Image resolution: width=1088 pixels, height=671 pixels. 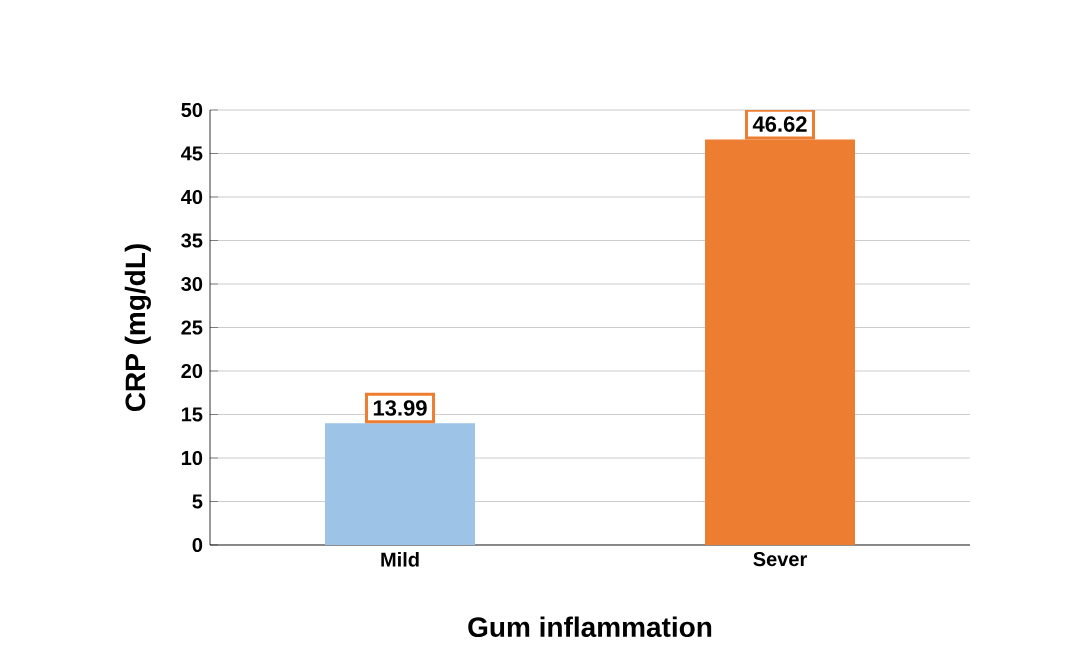 What do you see at coordinates (197, 501) in the screenshot?
I see `y-tick-label: 5` at bounding box center [197, 501].